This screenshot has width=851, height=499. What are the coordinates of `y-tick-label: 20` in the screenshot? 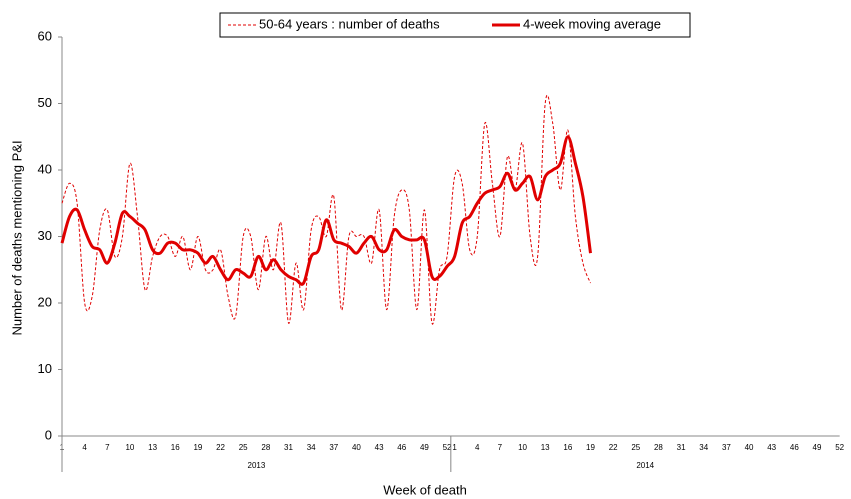 It's located at (45, 301).